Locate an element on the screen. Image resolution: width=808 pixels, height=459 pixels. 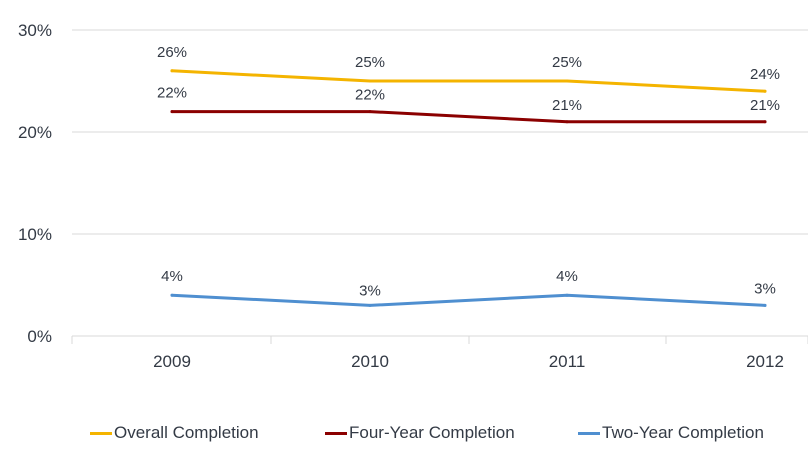
y-tick-label: 30% is located at coordinates (35, 30).